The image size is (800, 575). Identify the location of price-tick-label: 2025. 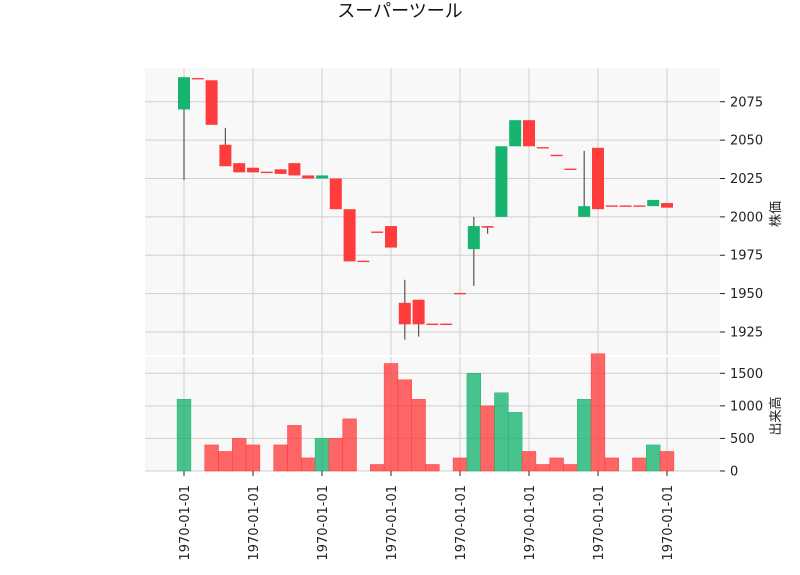
(746, 179).